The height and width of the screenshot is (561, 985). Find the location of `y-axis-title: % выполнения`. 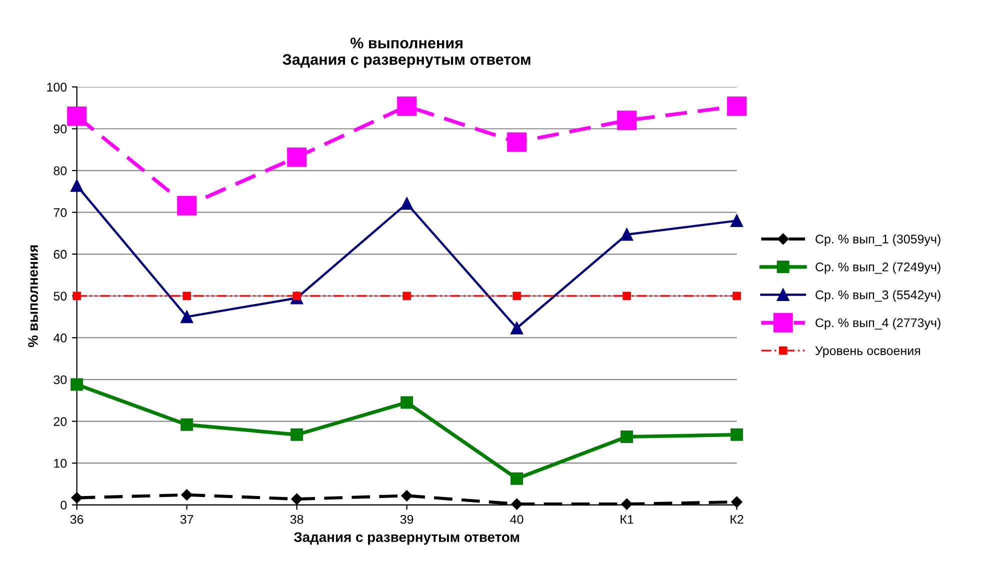

y-axis-title: % выполнения is located at coordinates (33, 296).